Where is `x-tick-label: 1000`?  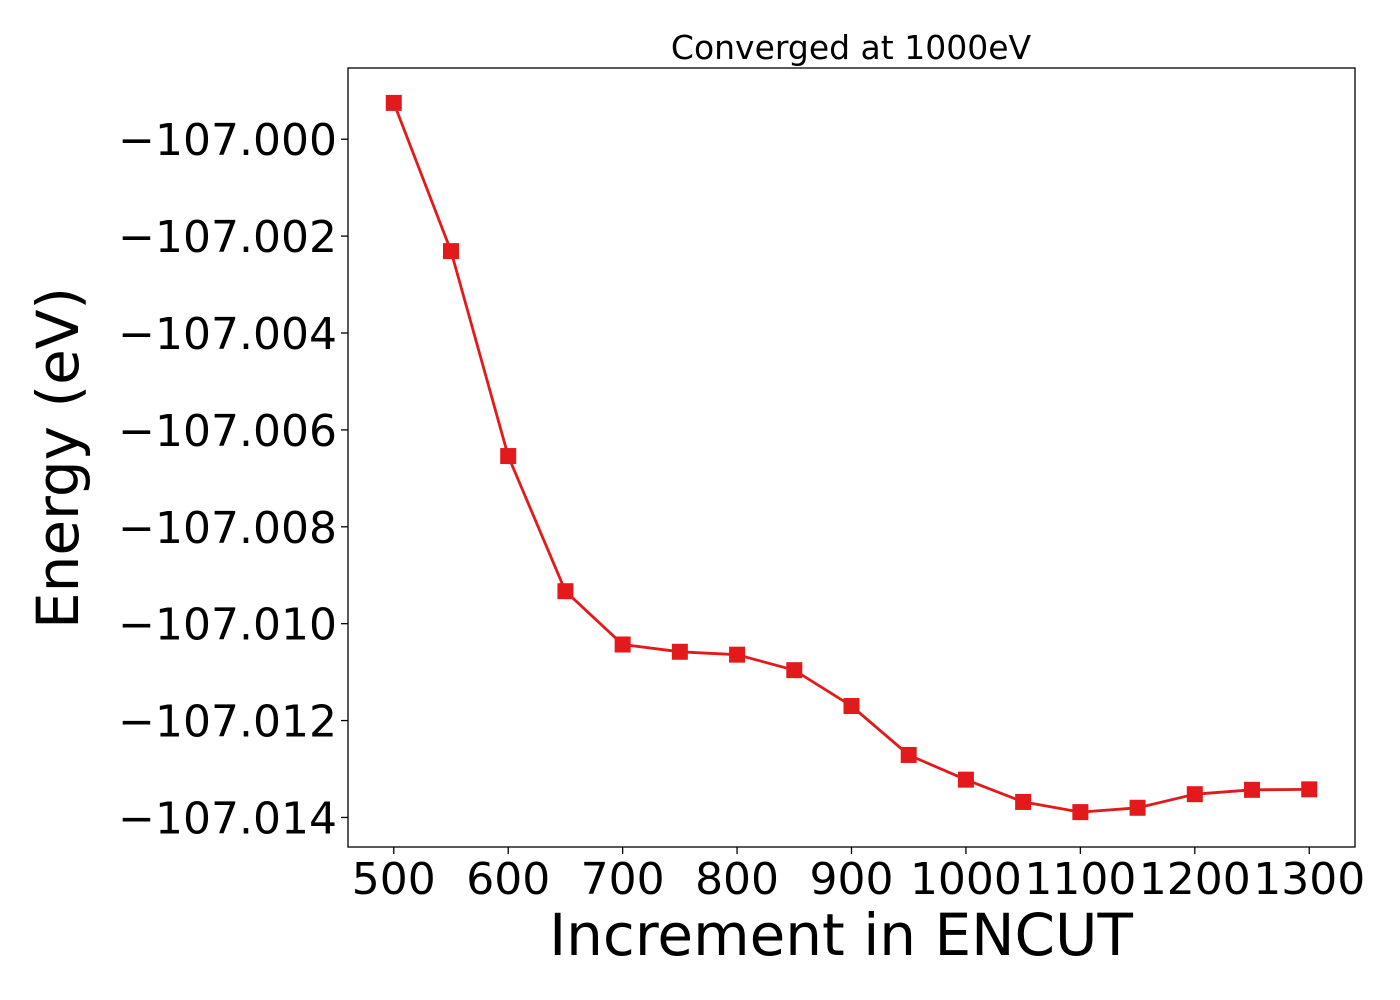
x-tick-label: 1000 is located at coordinates (966, 879).